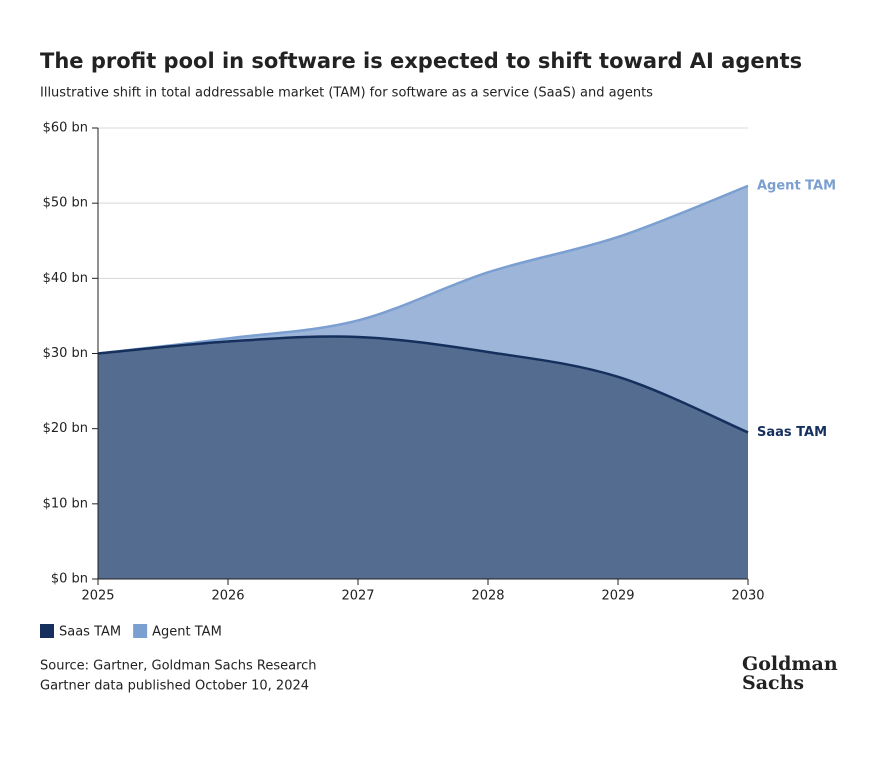  What do you see at coordinates (65, 428) in the screenshot?
I see `y-tick-label: $20 bn` at bounding box center [65, 428].